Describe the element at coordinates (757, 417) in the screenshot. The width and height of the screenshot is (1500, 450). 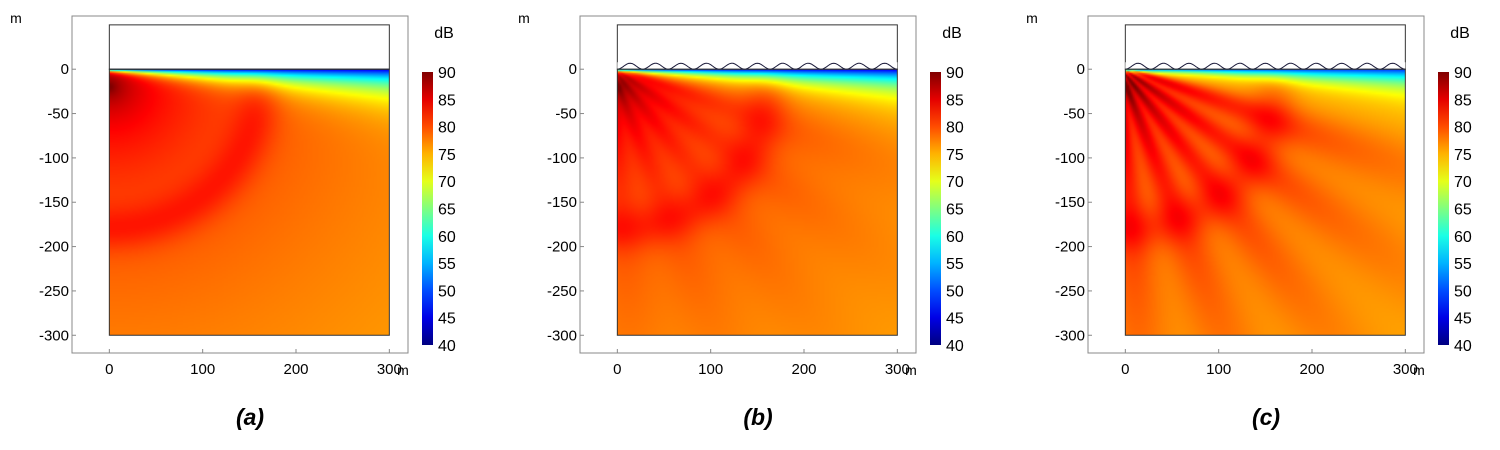
I see `panel-caption: (b)` at that location.